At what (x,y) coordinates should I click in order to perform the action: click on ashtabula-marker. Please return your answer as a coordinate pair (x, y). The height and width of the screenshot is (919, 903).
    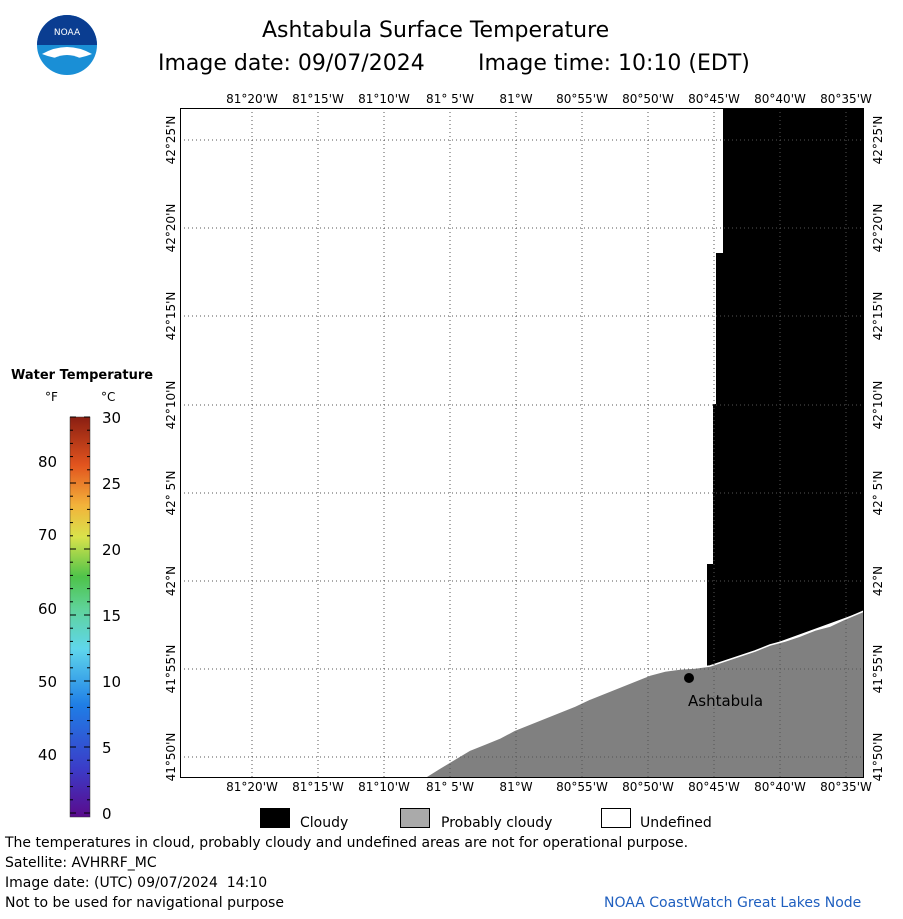
    Looking at the image, I should click on (689, 678).